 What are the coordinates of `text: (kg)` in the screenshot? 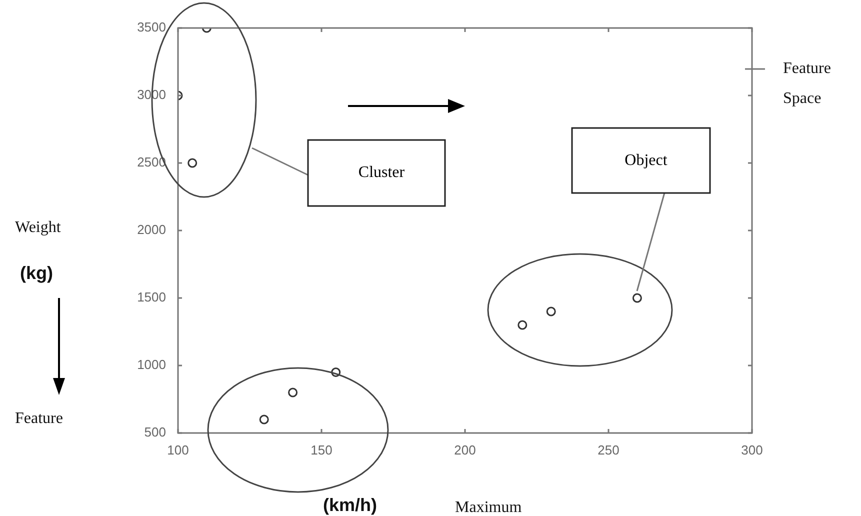 It's located at (36, 273).